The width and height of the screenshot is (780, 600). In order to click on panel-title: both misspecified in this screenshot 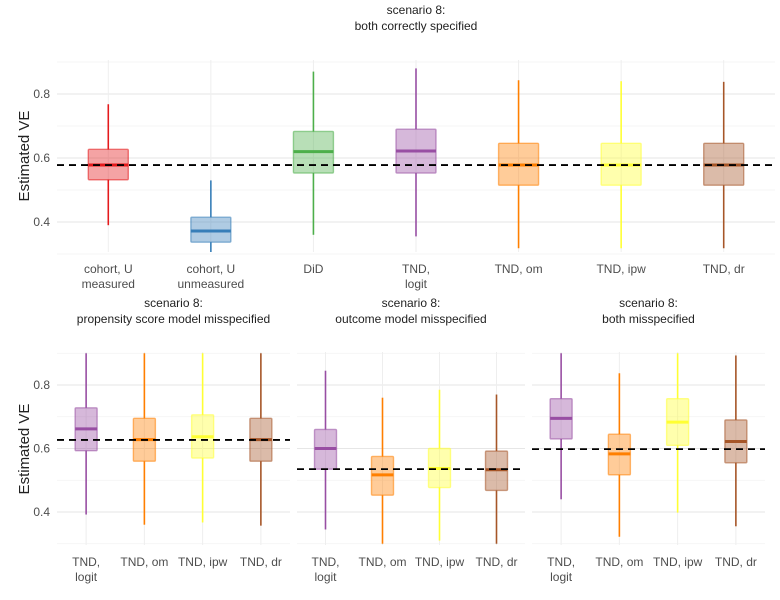, I will do `click(648, 319)`.